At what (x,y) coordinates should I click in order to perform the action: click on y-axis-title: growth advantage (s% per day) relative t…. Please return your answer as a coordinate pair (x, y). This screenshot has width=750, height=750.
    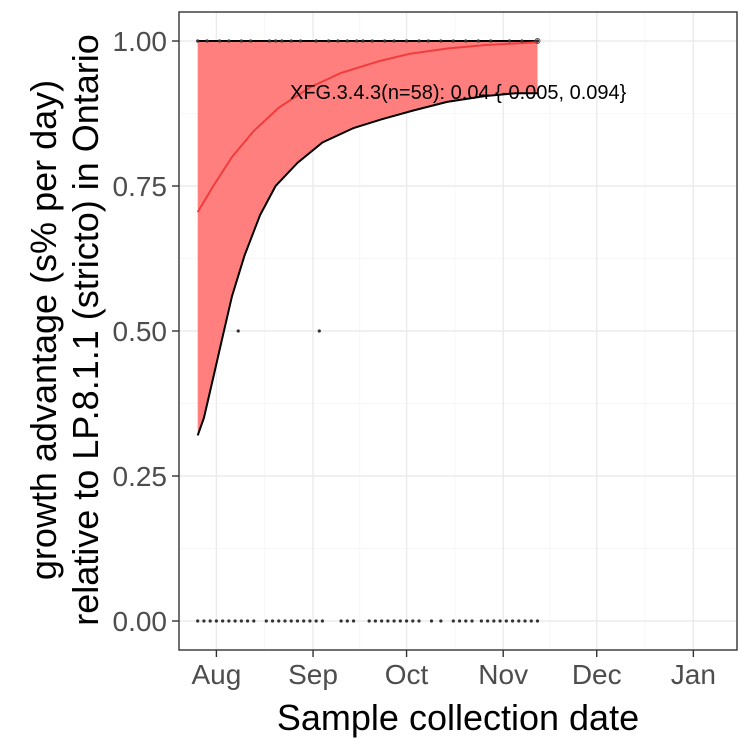
    Looking at the image, I should click on (64, 330).